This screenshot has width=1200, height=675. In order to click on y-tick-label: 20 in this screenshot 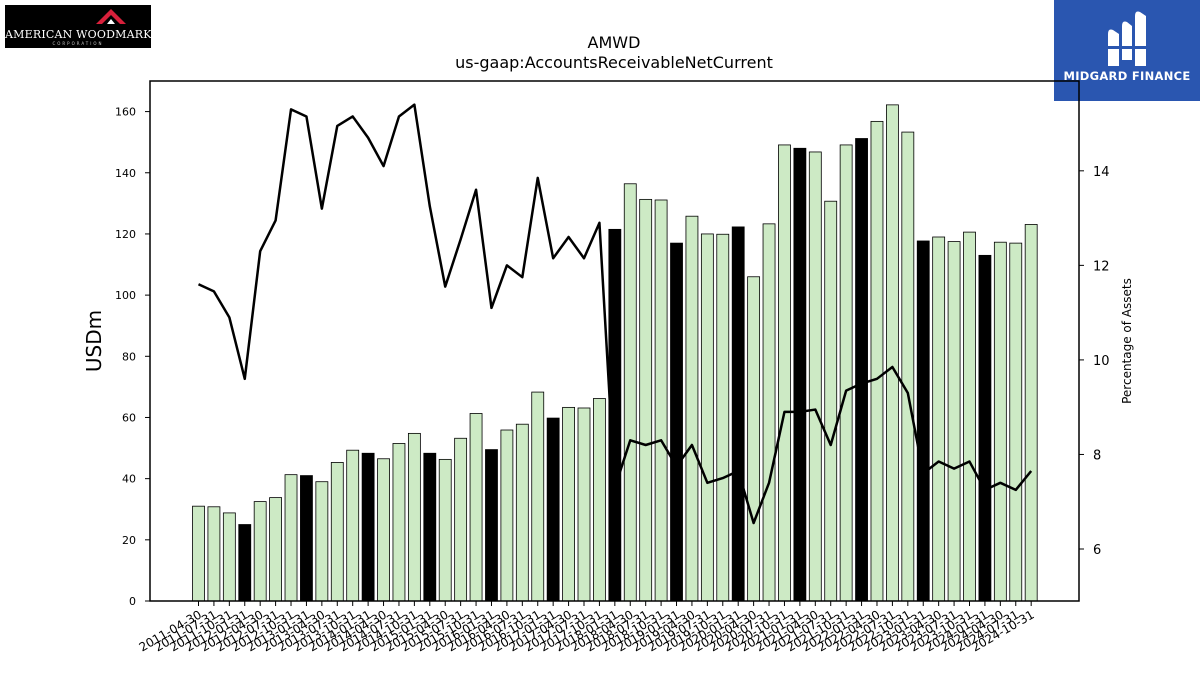, I will do `click(129, 540)`.